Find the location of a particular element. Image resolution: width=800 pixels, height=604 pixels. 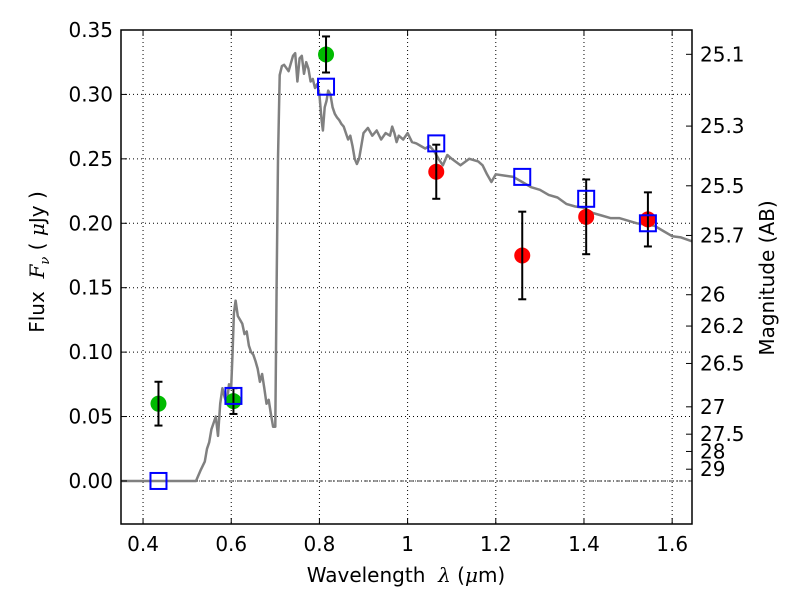

x-label-text: Wavelength is located at coordinates (372, 575).